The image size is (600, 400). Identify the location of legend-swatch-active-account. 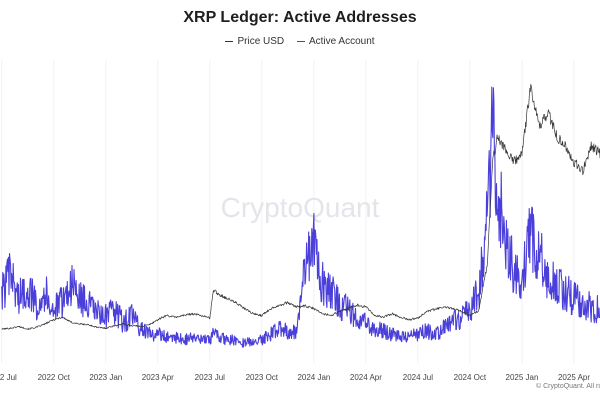
(300, 41).